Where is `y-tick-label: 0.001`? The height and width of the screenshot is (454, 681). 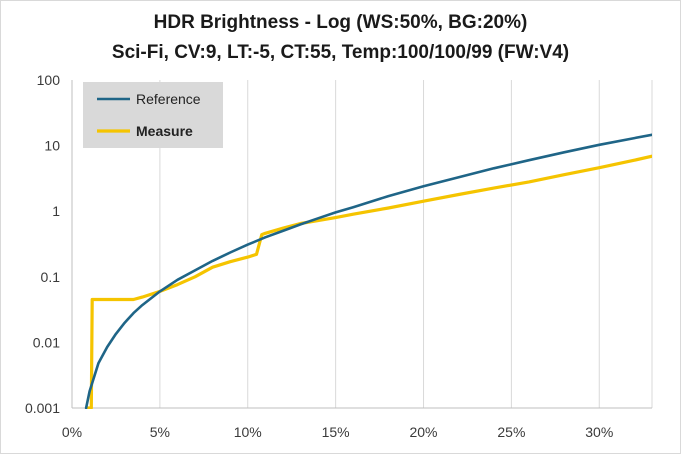 y-tick-label: 0.001 is located at coordinates (42, 408).